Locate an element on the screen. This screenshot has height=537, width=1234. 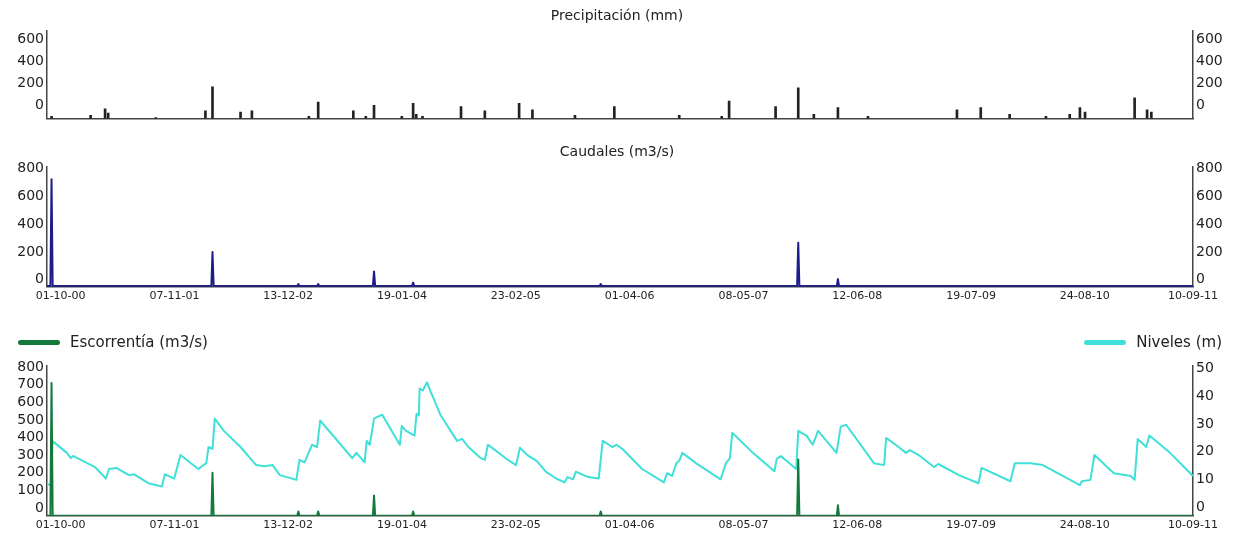
y2-tick-label: 40 is located at coordinates (1205, 394).